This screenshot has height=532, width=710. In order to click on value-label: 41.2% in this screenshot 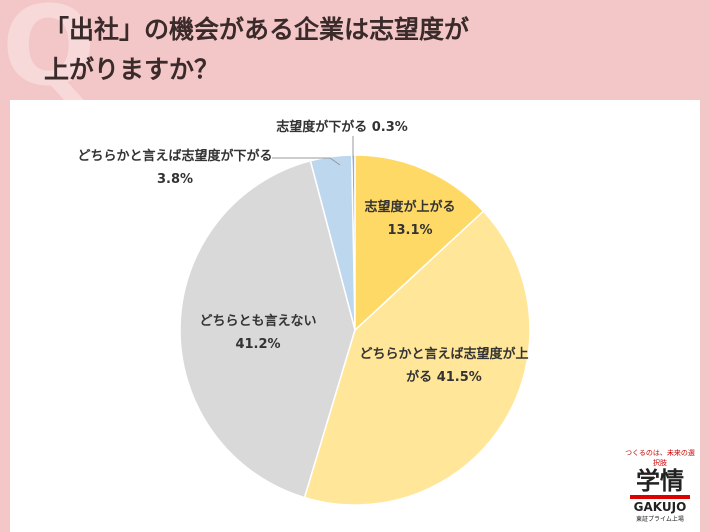, I will do `click(258, 344)`.